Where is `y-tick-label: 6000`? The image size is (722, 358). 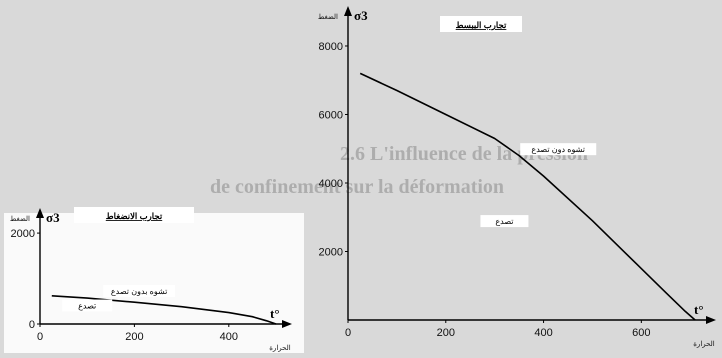 y-tick-label: 6000 is located at coordinates (331, 115).